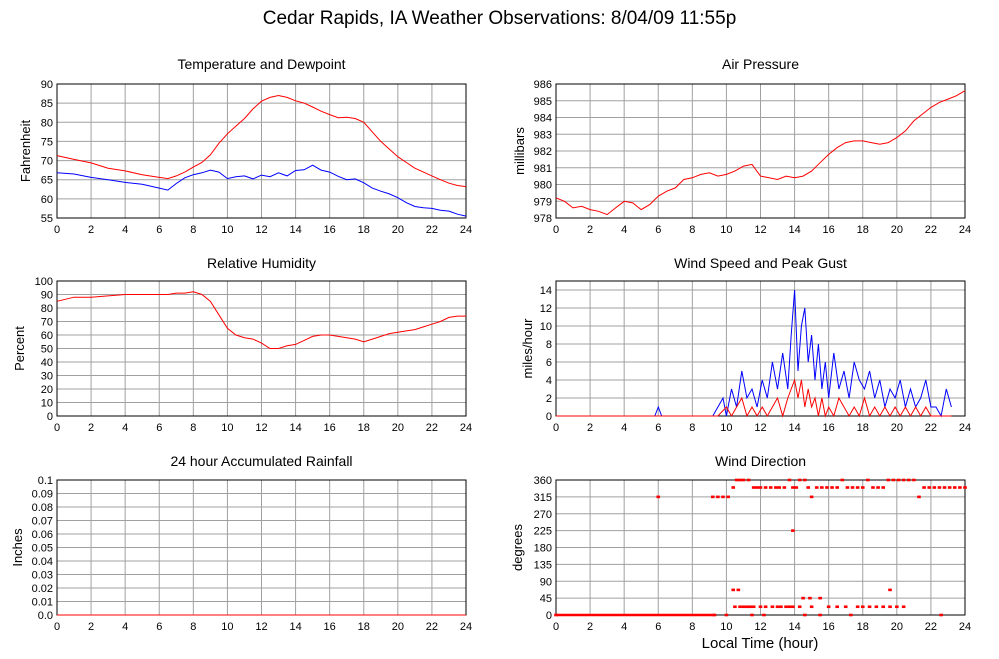 The height and width of the screenshot is (659, 999). What do you see at coordinates (543, 219) in the screenshot?
I see `y-tick-label: 978` at bounding box center [543, 219].